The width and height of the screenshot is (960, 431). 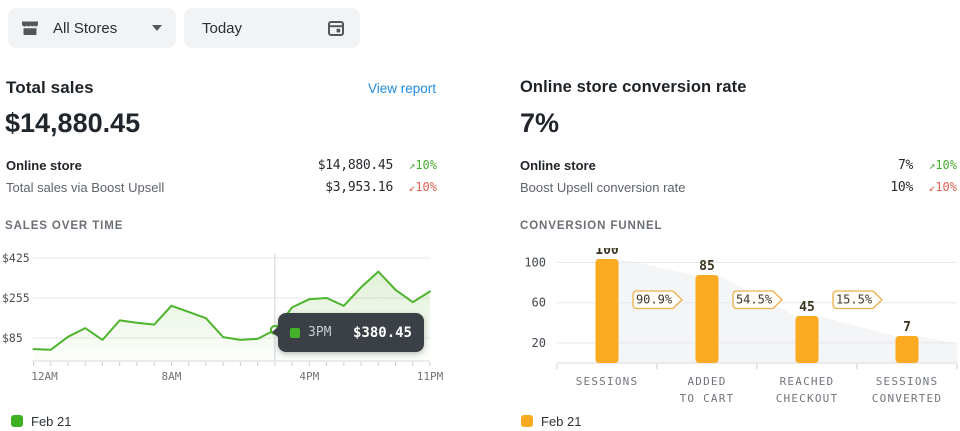 I want to click on metric-row-online-store-conversion: Online store 7% ↗10%, so click(x=738, y=165).